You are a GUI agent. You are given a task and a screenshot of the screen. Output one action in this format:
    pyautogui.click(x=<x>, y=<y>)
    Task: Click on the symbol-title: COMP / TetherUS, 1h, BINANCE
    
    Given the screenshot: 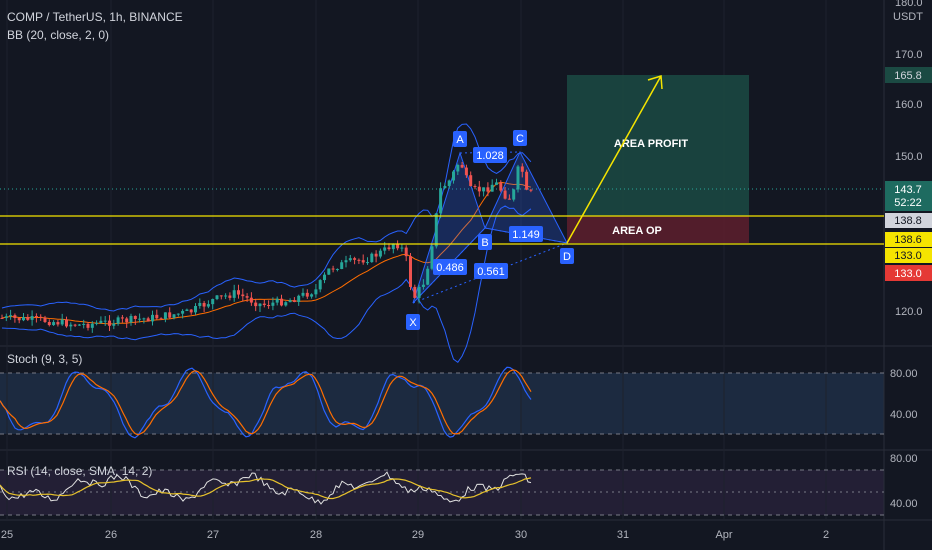 What is the action you would take?
    pyautogui.click(x=95, y=17)
    